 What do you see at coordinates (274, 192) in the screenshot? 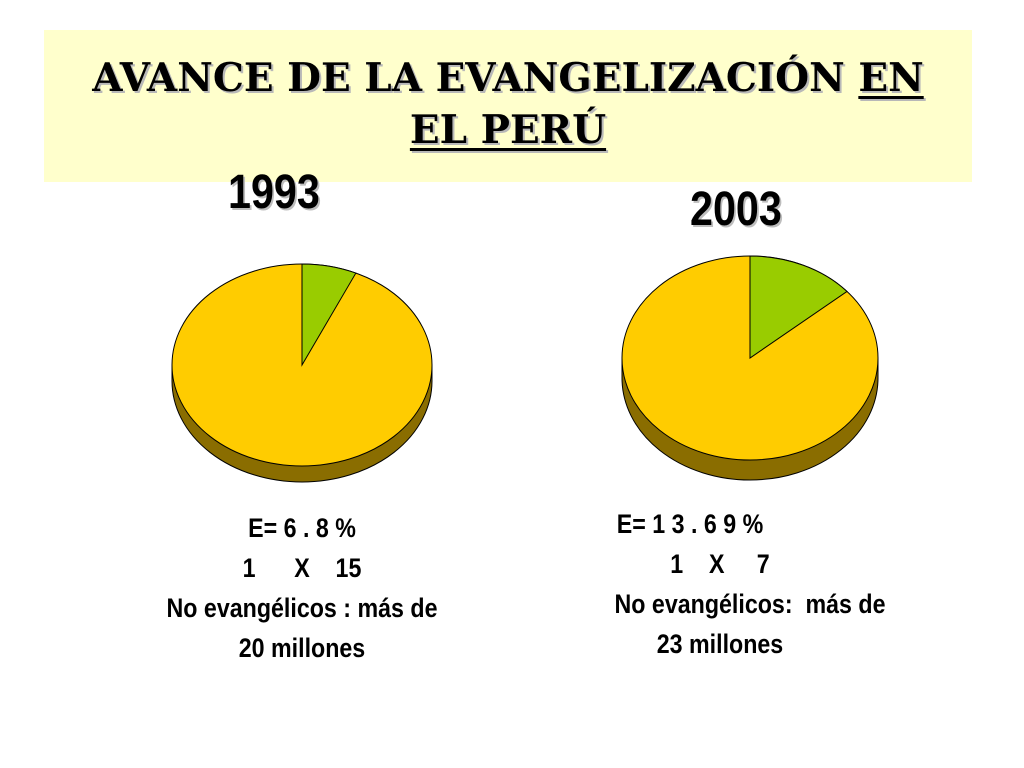
I see `year-1993-label: 1993` at bounding box center [274, 192].